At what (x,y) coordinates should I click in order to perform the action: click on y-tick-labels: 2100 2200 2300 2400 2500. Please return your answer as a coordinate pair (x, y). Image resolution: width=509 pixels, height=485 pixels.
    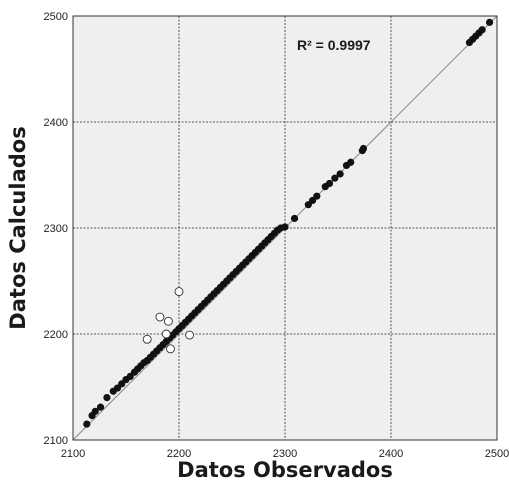
    Looking at the image, I should click on (56, 229).